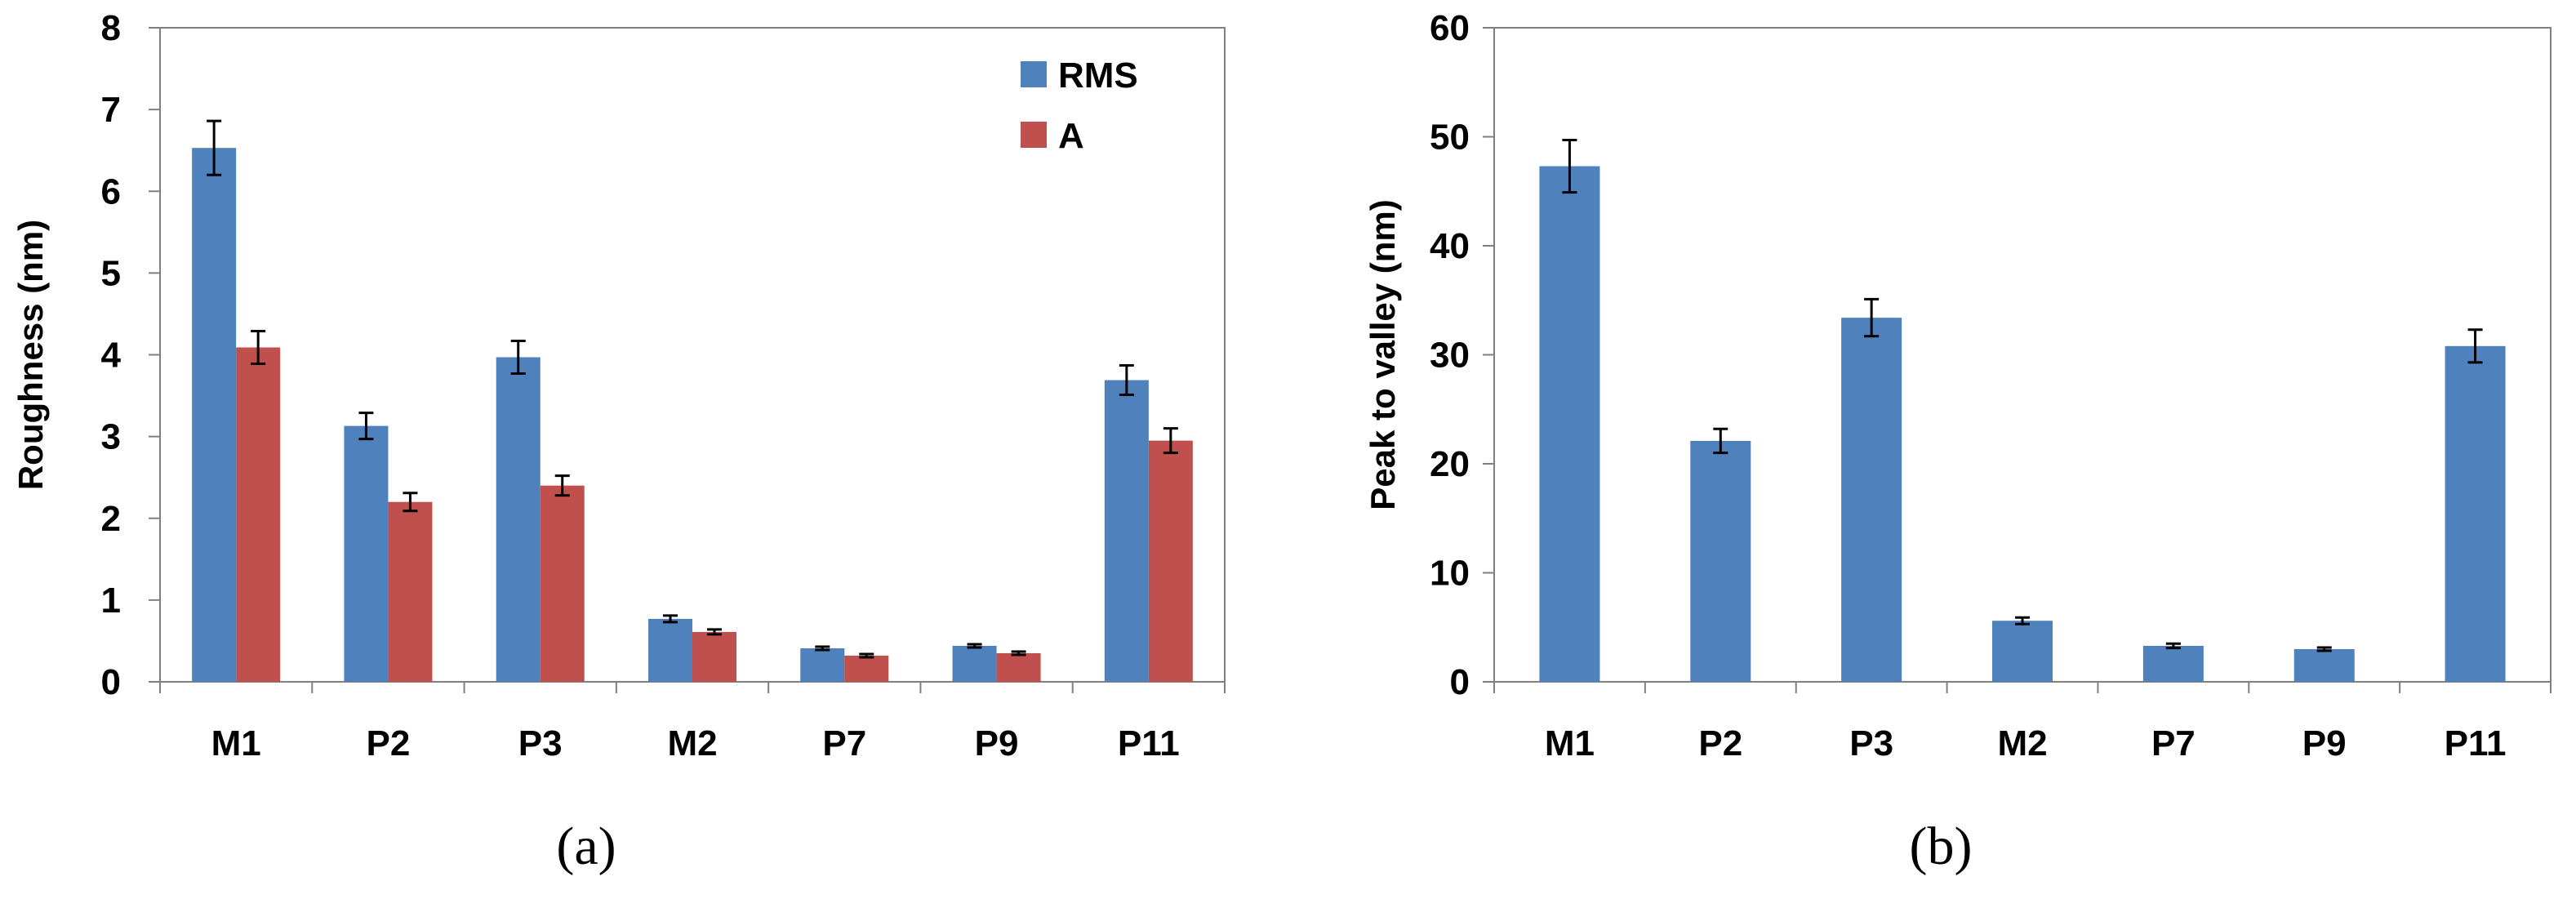  What do you see at coordinates (670, 650) in the screenshot?
I see `bar-rms-m2` at bounding box center [670, 650].